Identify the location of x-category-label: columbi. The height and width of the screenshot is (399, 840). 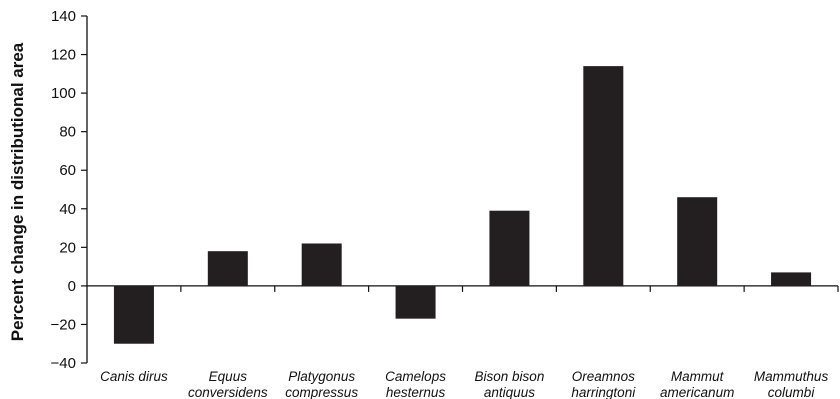
(792, 392).